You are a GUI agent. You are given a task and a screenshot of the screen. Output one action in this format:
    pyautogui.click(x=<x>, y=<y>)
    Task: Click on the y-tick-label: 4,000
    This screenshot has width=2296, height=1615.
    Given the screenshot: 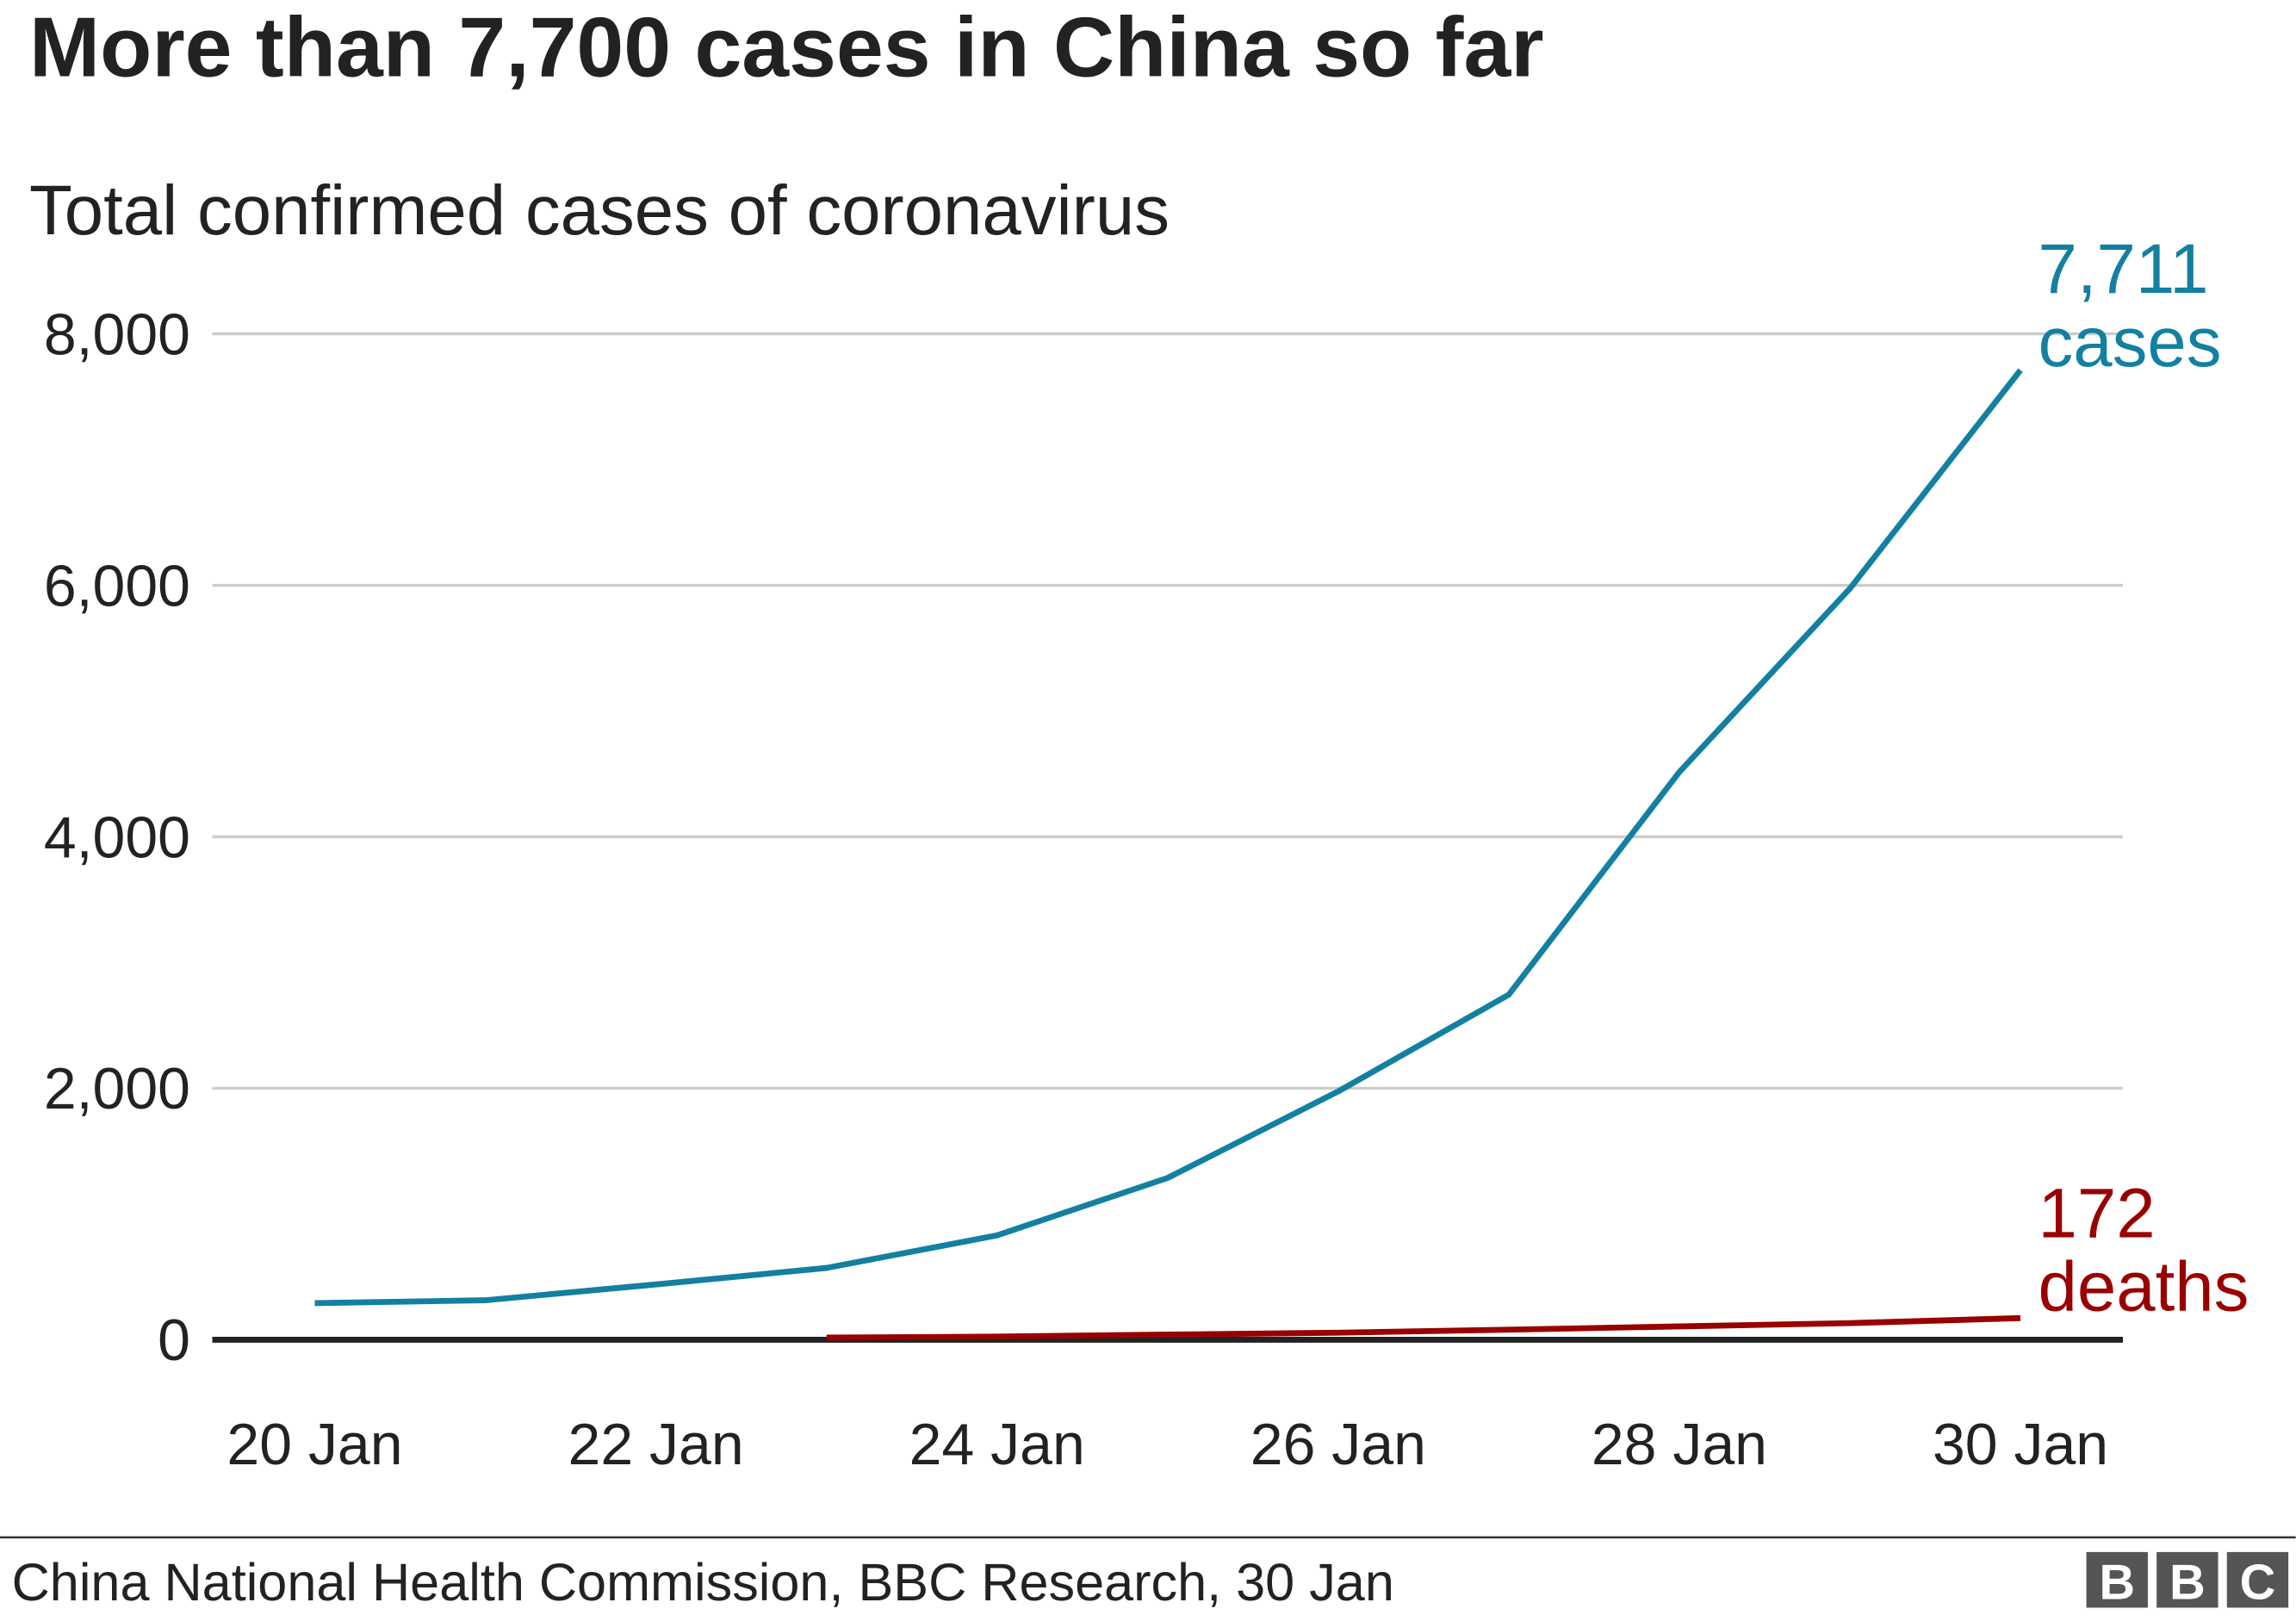 What is the action you would take?
    pyautogui.click(x=117, y=837)
    